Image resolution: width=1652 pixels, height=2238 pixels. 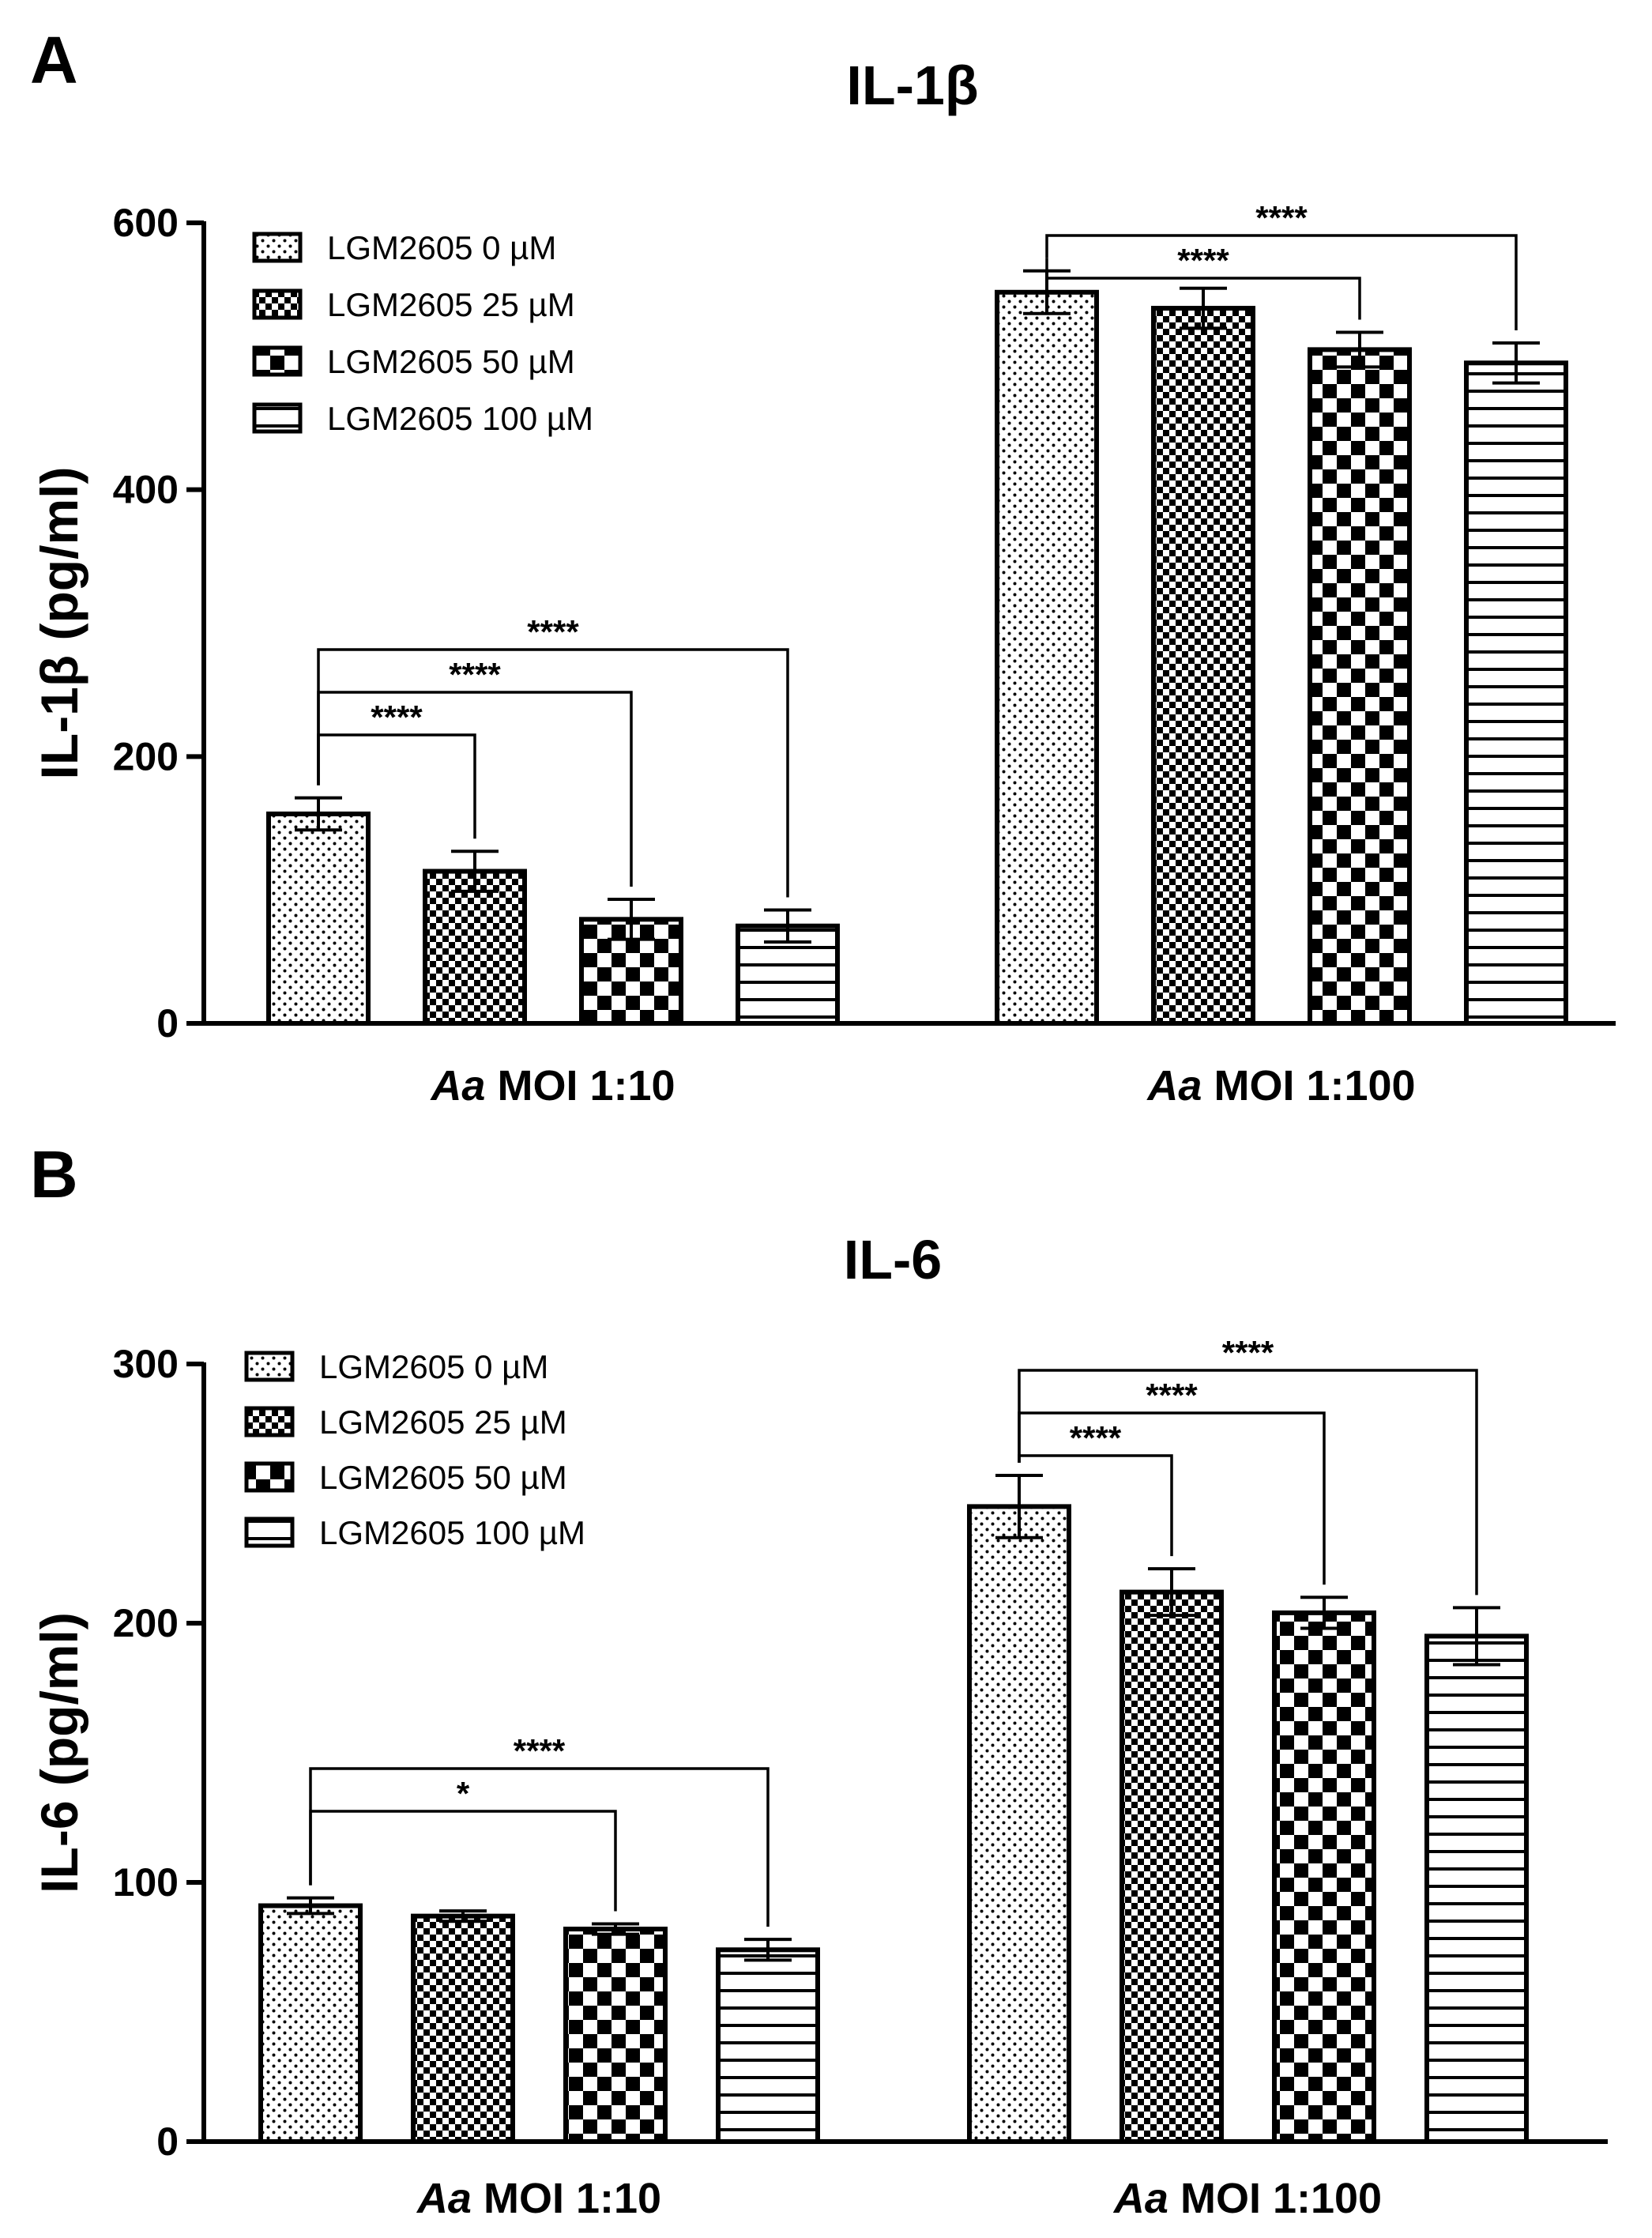 I want to click on panel-letter: A, so click(x=54, y=60).